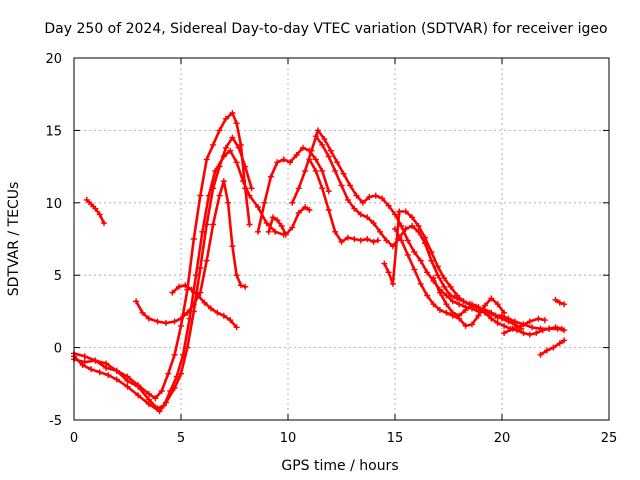 This screenshot has height=480, width=640. Describe the element at coordinates (55, 421) in the screenshot. I see `y-tick-label: -5` at that location.